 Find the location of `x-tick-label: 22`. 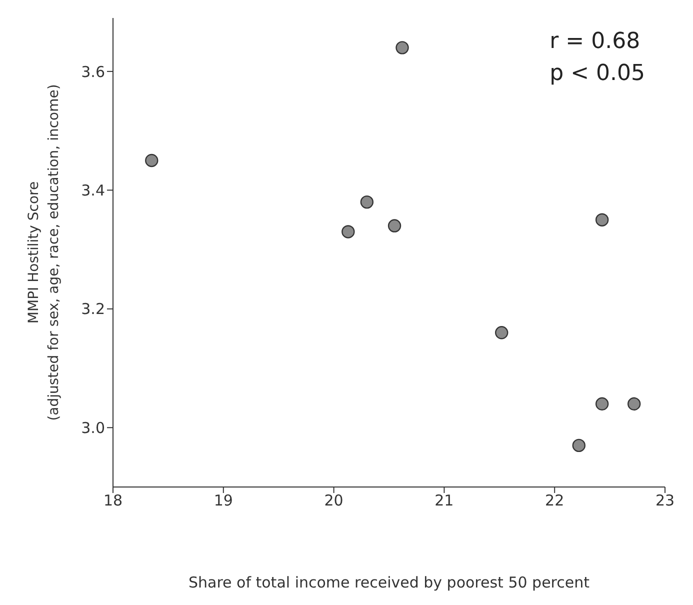

x-tick-label: 22 is located at coordinates (554, 501).